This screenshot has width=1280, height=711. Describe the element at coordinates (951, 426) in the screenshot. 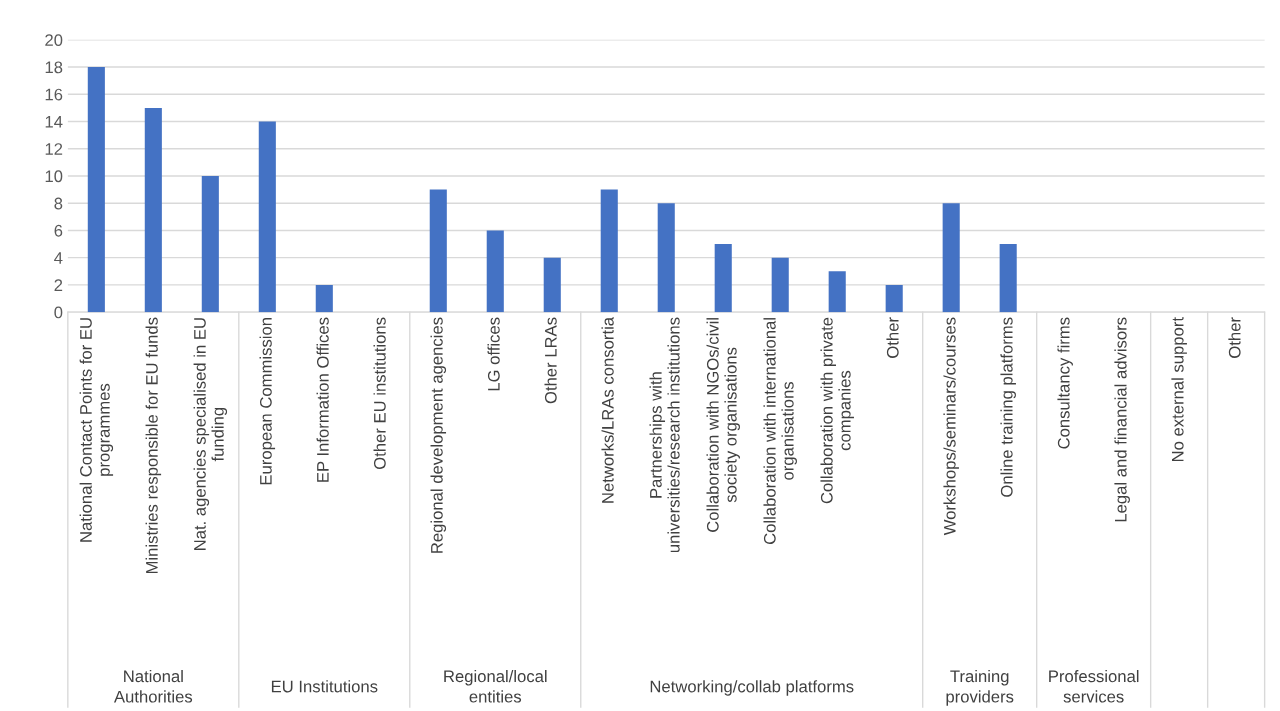

I see `x-tick-label: Workshops/seminars/courses` at that location.